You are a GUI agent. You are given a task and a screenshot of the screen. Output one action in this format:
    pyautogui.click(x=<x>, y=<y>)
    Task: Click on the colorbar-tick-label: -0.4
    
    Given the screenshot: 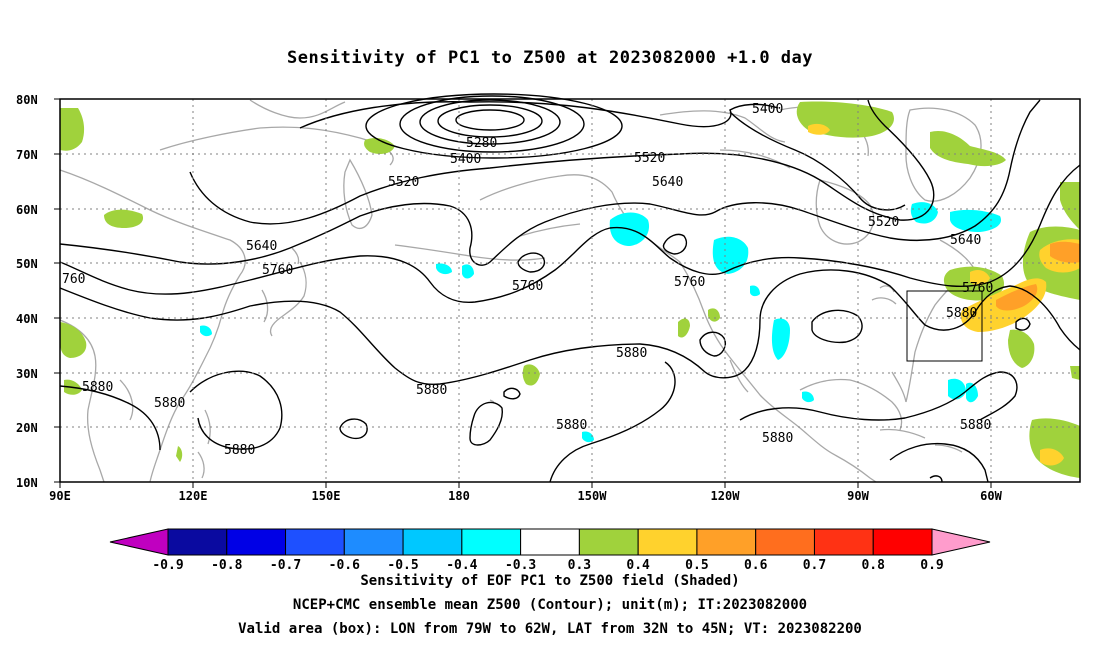 What is the action you would take?
    pyautogui.click(x=461, y=565)
    